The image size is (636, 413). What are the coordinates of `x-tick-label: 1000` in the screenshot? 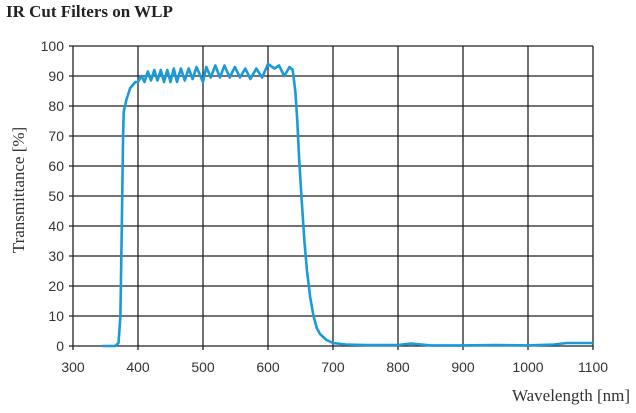 It's located at (527, 367).